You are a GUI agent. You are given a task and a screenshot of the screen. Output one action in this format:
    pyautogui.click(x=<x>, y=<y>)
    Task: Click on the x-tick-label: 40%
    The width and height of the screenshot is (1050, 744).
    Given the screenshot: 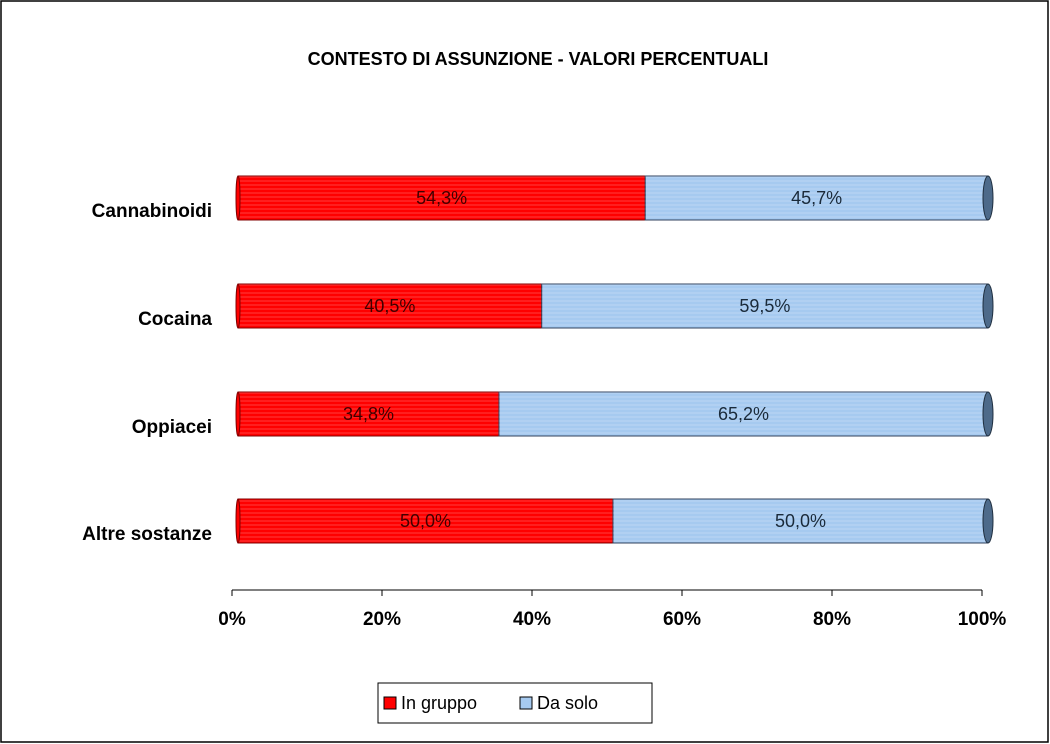 What is the action you would take?
    pyautogui.click(x=532, y=619)
    